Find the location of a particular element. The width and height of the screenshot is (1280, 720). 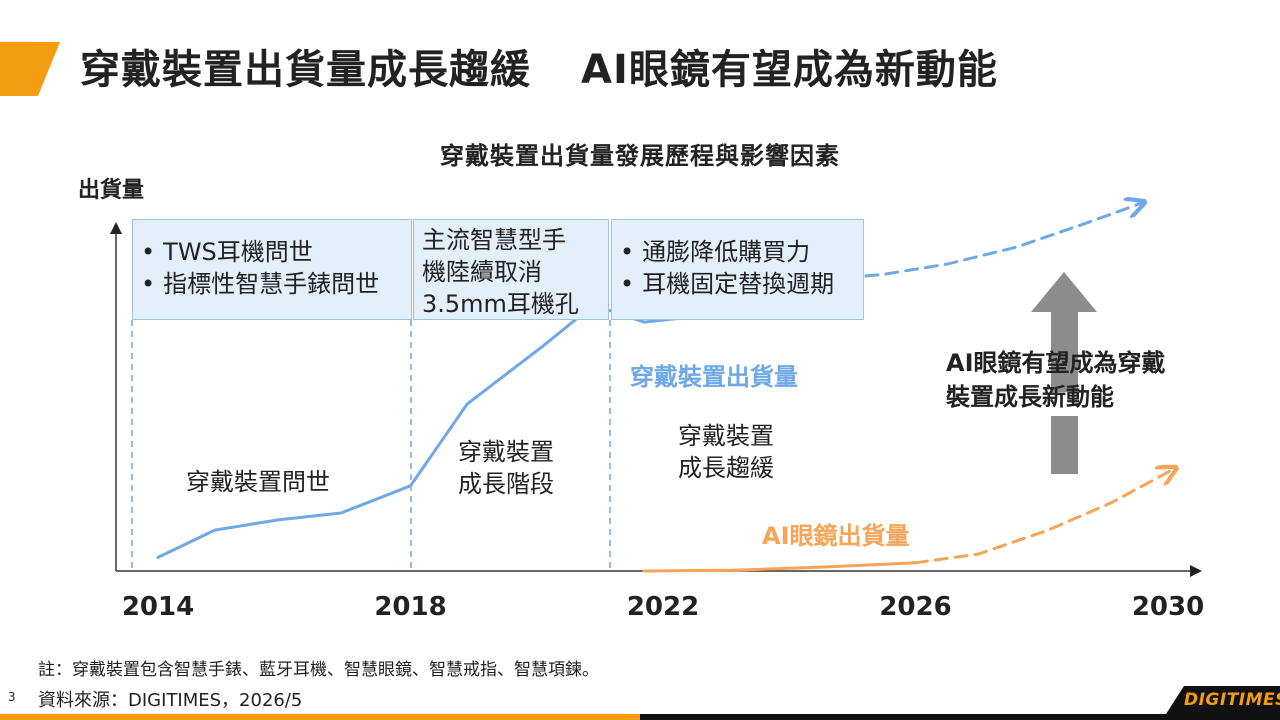

page-number: 3 is located at coordinates (12, 697).